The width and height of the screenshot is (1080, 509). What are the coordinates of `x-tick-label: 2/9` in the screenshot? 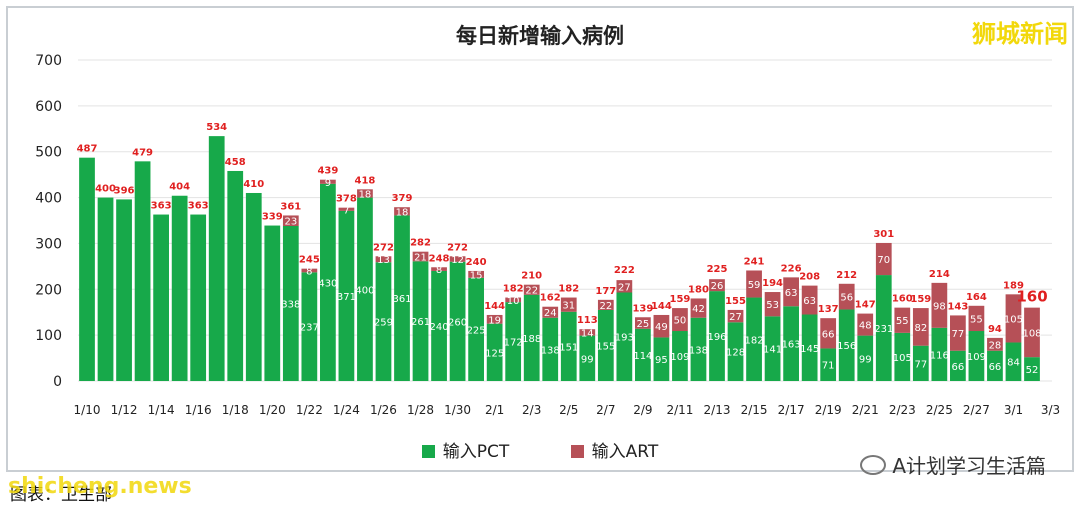 It's located at (642, 410).